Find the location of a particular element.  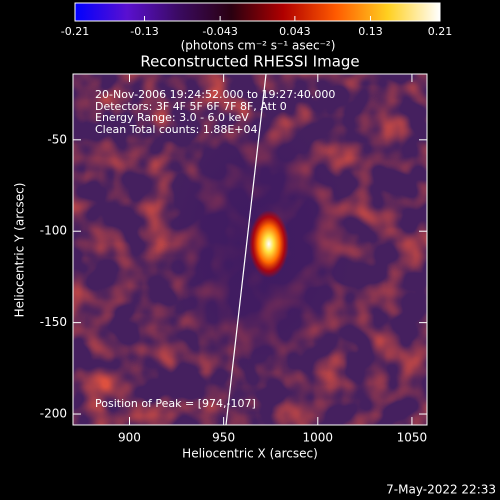

peak-label: Position of Peak = [974,-107] is located at coordinates (175, 403).